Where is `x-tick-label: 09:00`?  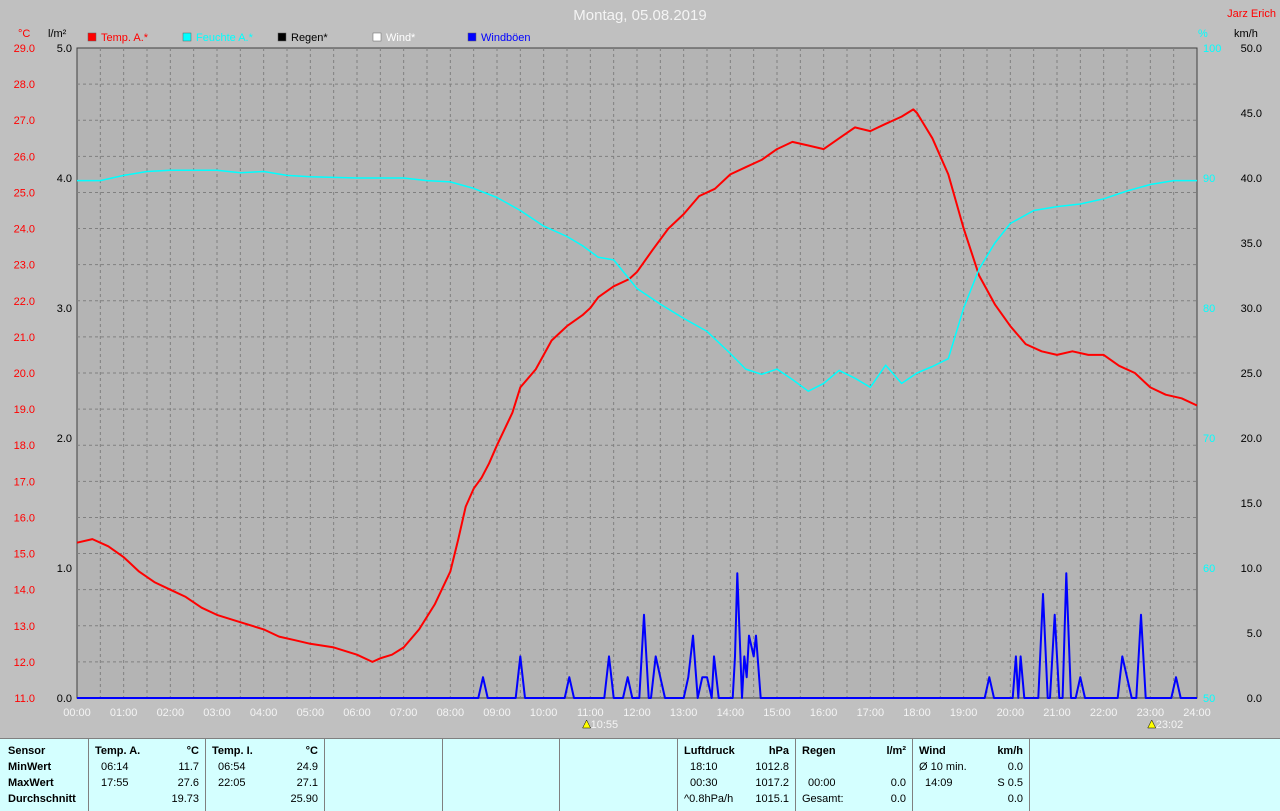 x-tick-label: 09:00 is located at coordinates (497, 713).